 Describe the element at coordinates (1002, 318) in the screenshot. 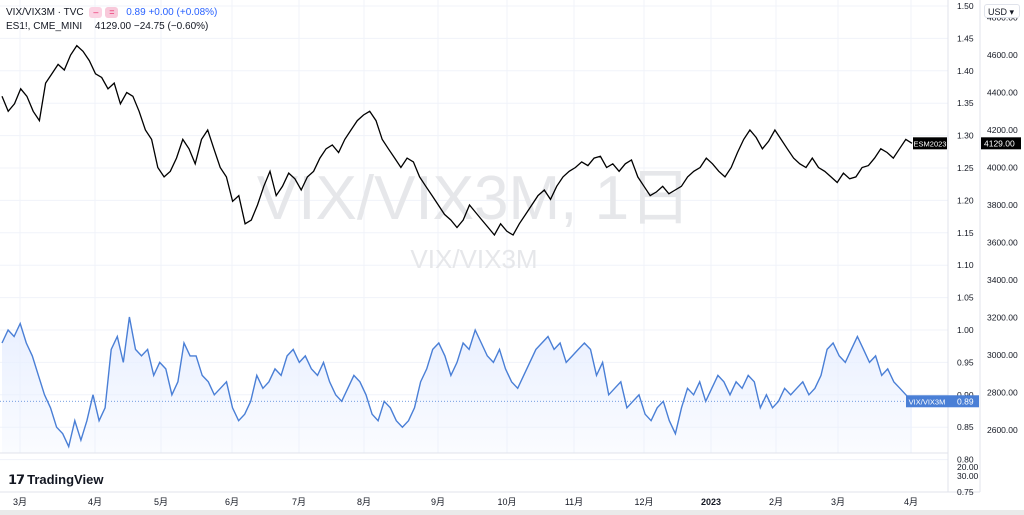

I see `price-tick-label: 3200.00` at that location.